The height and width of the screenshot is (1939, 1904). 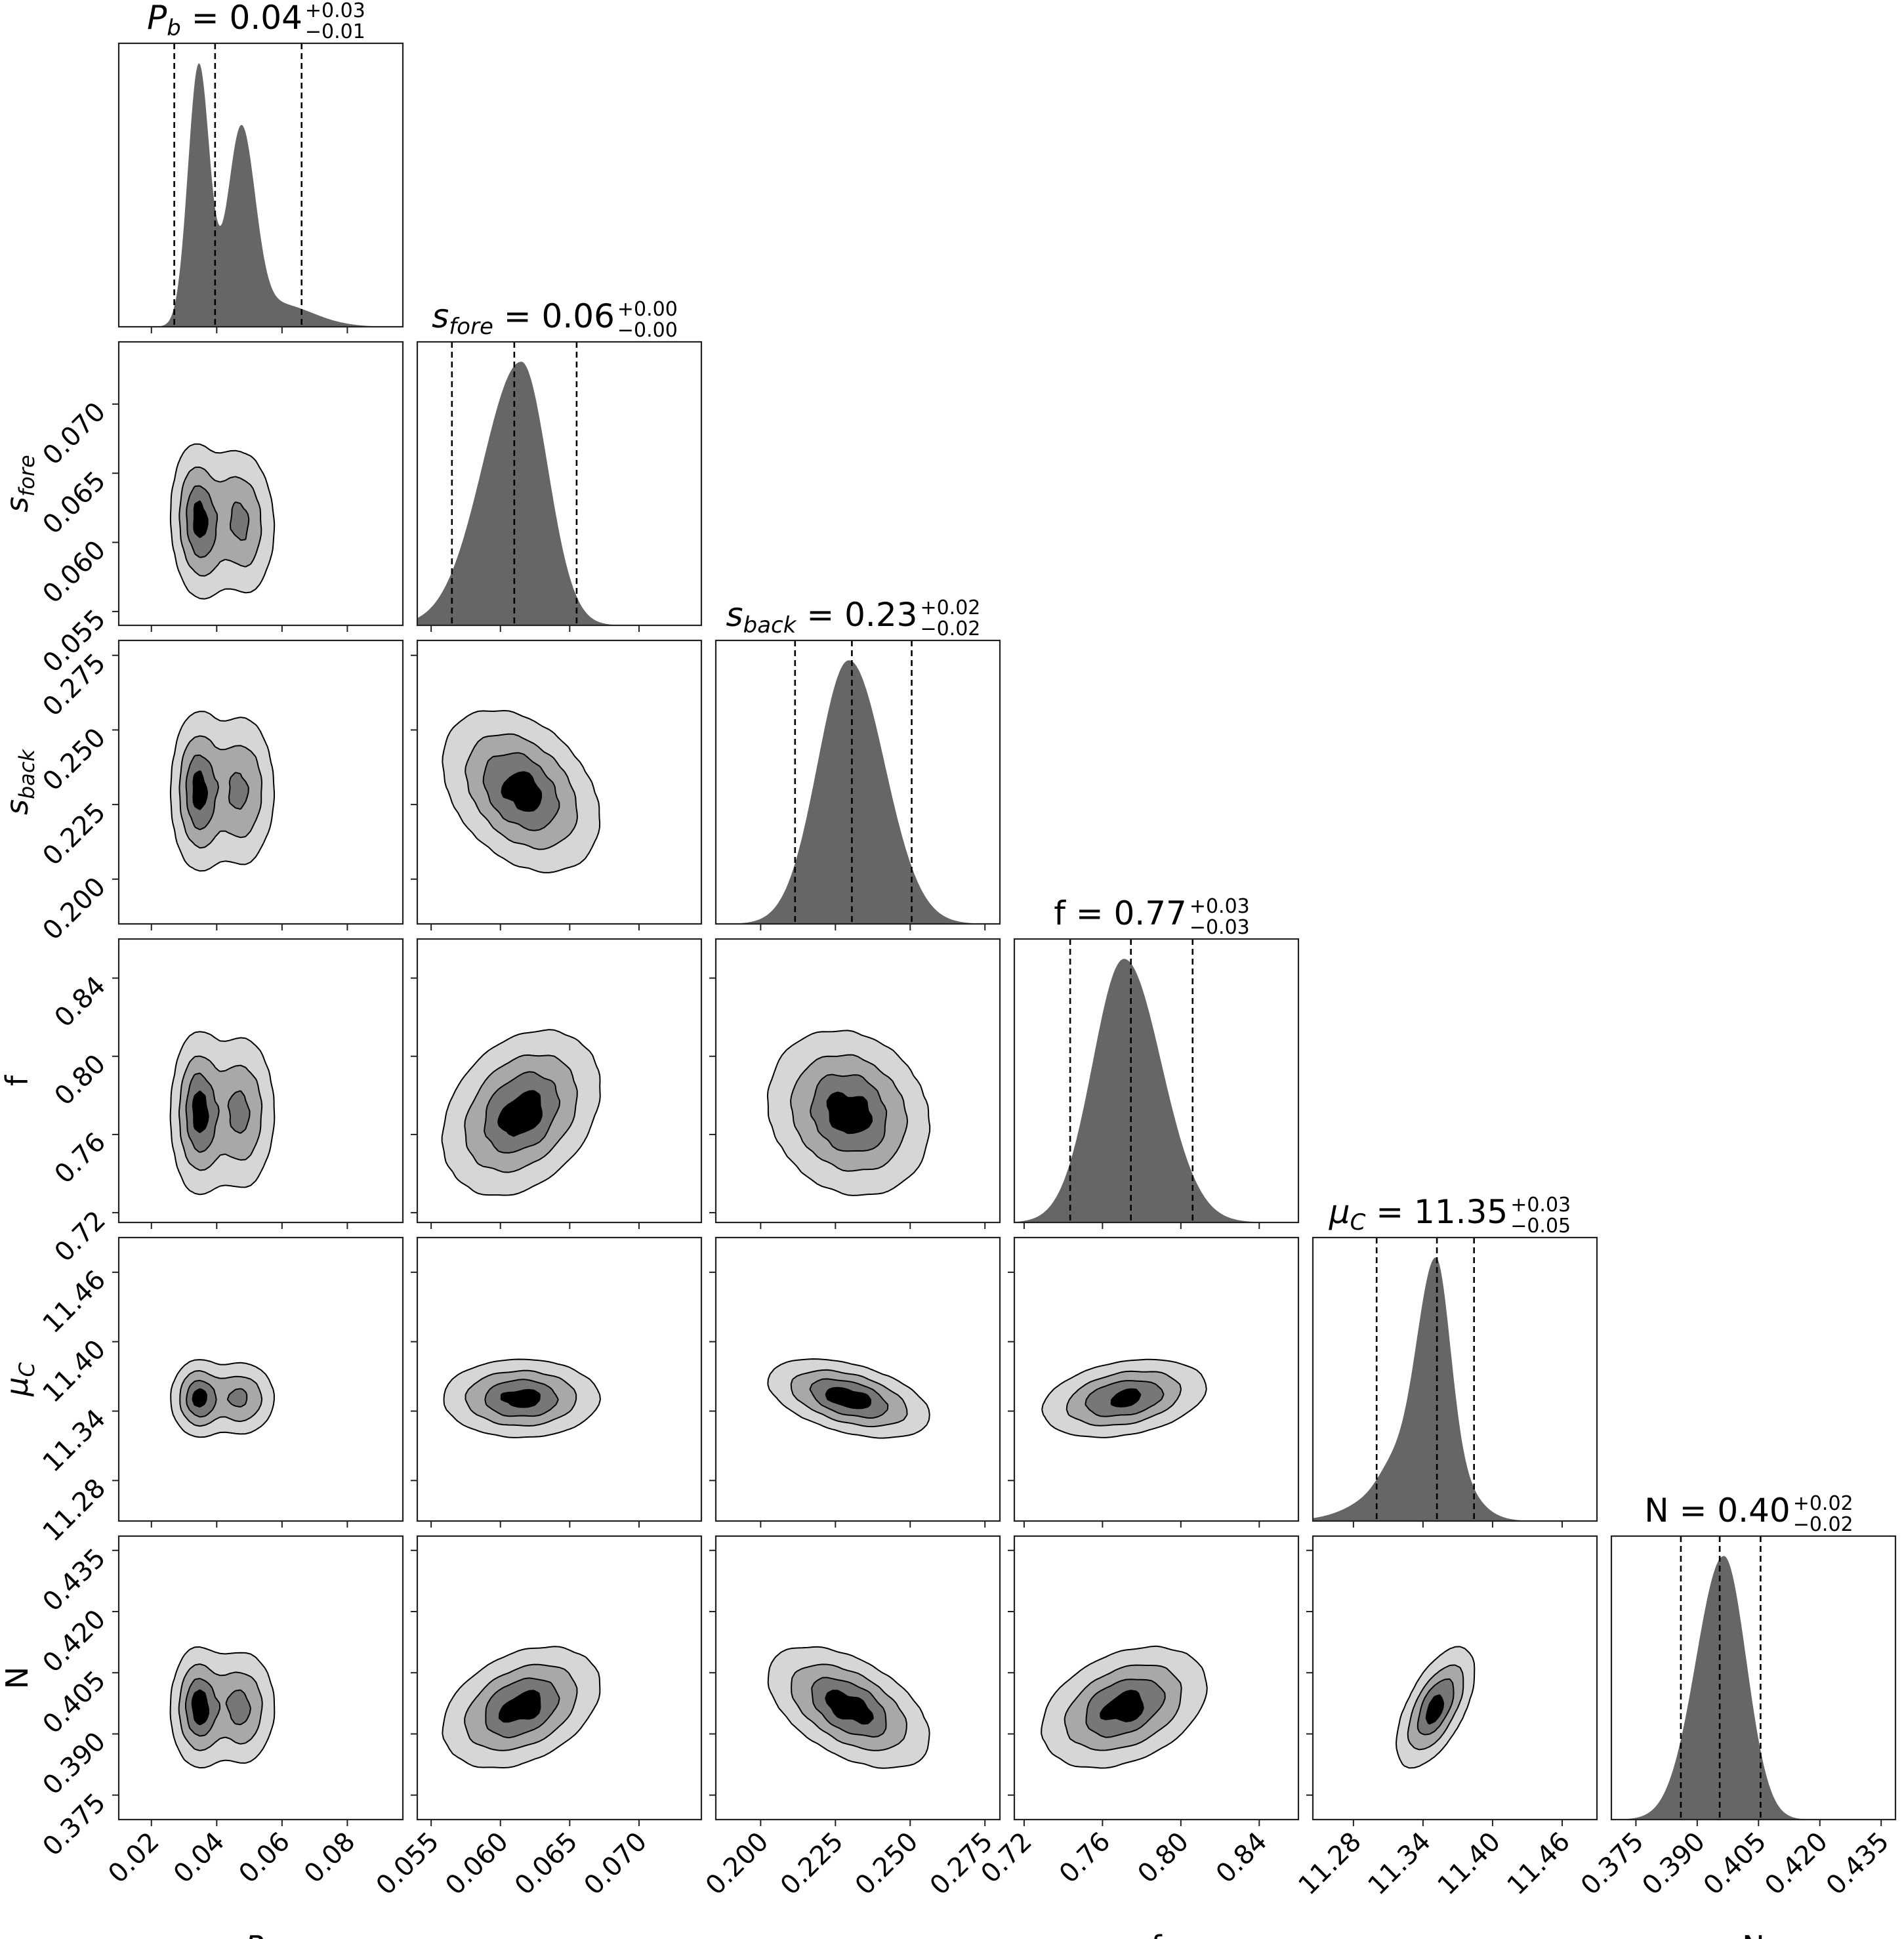 I want to click on contour-panel-mu-c-vs-s-fore, so click(x=557, y=1382).